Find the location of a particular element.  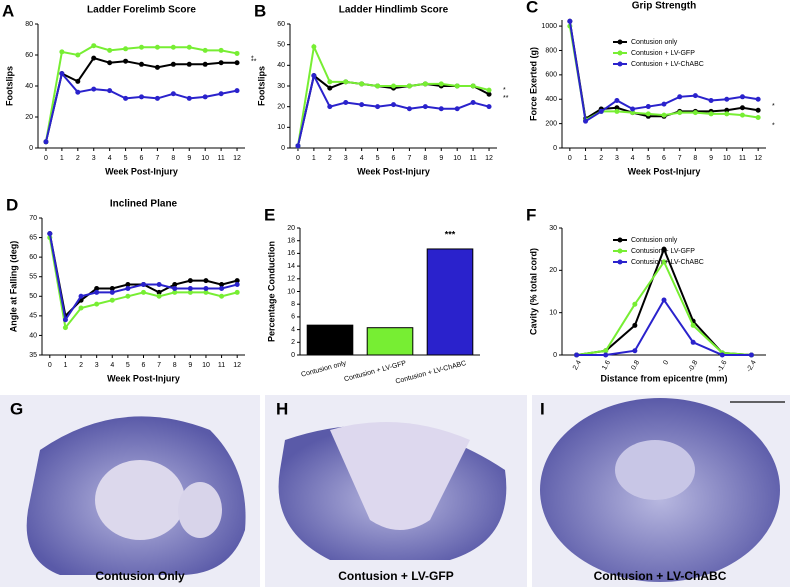

x-tick-label: 1 is located at coordinates (314, 158).